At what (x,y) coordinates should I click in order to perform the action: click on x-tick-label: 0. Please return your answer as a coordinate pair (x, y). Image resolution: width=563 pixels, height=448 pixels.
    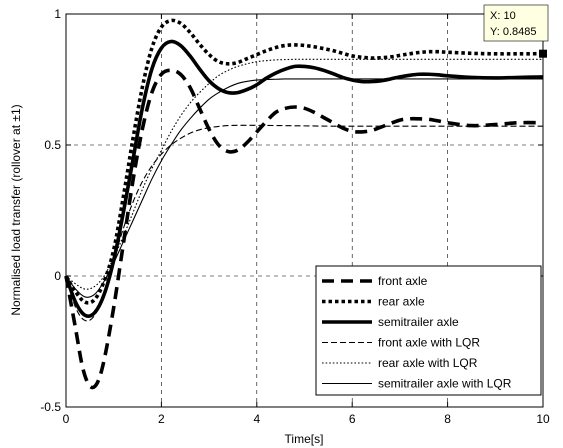
    Looking at the image, I should click on (66, 419).